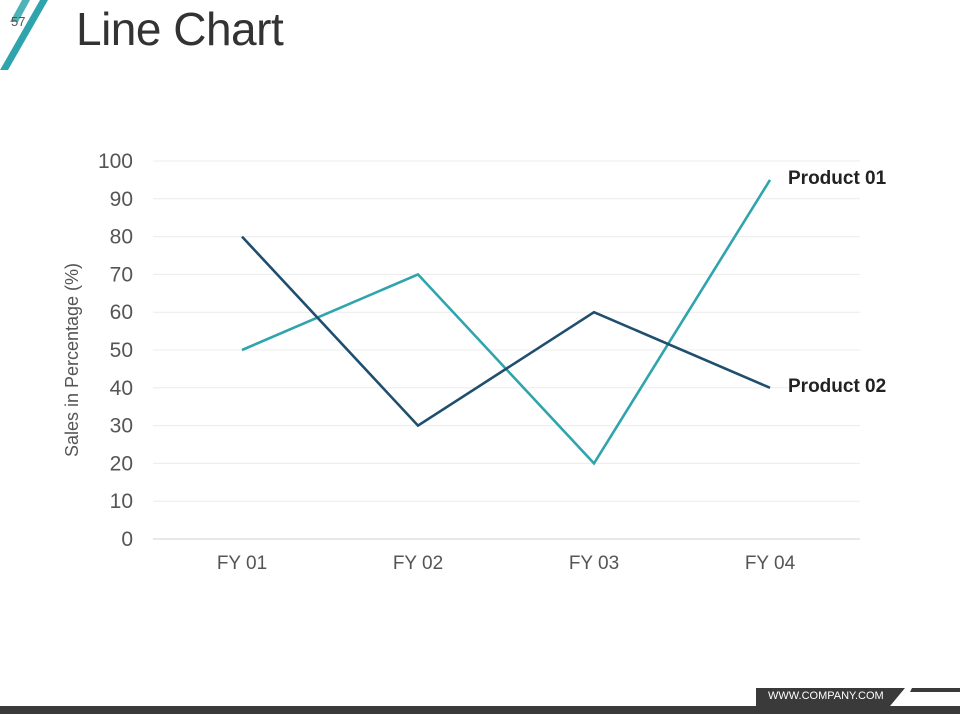 The image size is (960, 720). Describe the element at coordinates (121, 237) in the screenshot. I see `y-tick-label: 80` at that location.